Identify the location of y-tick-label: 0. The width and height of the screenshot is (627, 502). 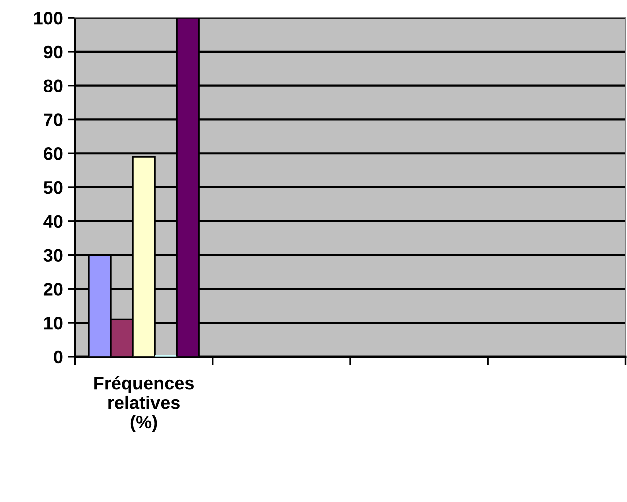
(58, 357).